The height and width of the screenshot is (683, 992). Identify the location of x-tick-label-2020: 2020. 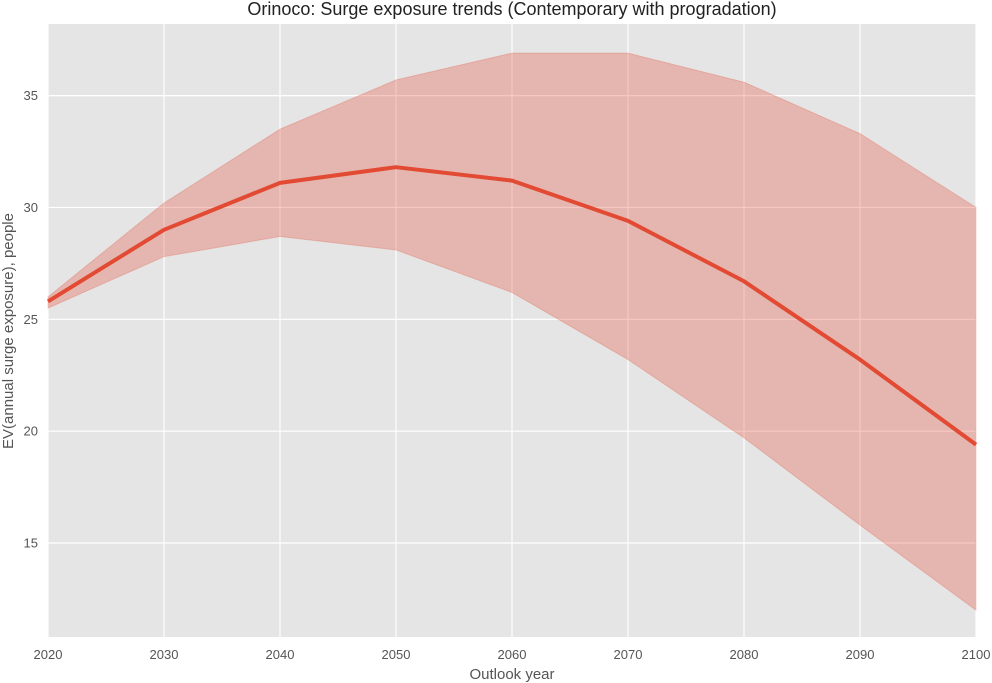
(48, 654).